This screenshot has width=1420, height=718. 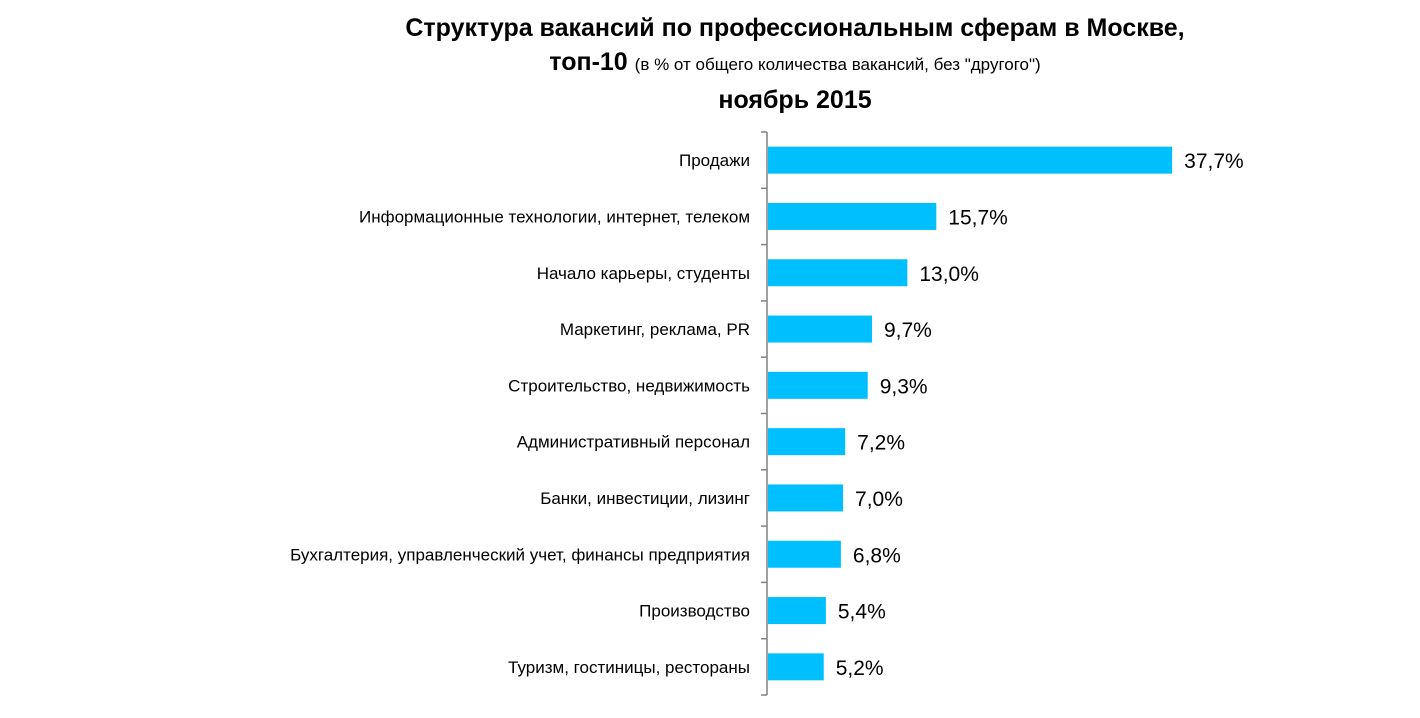 What do you see at coordinates (862, 612) in the screenshot?
I see `data-label: 5,4%` at bounding box center [862, 612].